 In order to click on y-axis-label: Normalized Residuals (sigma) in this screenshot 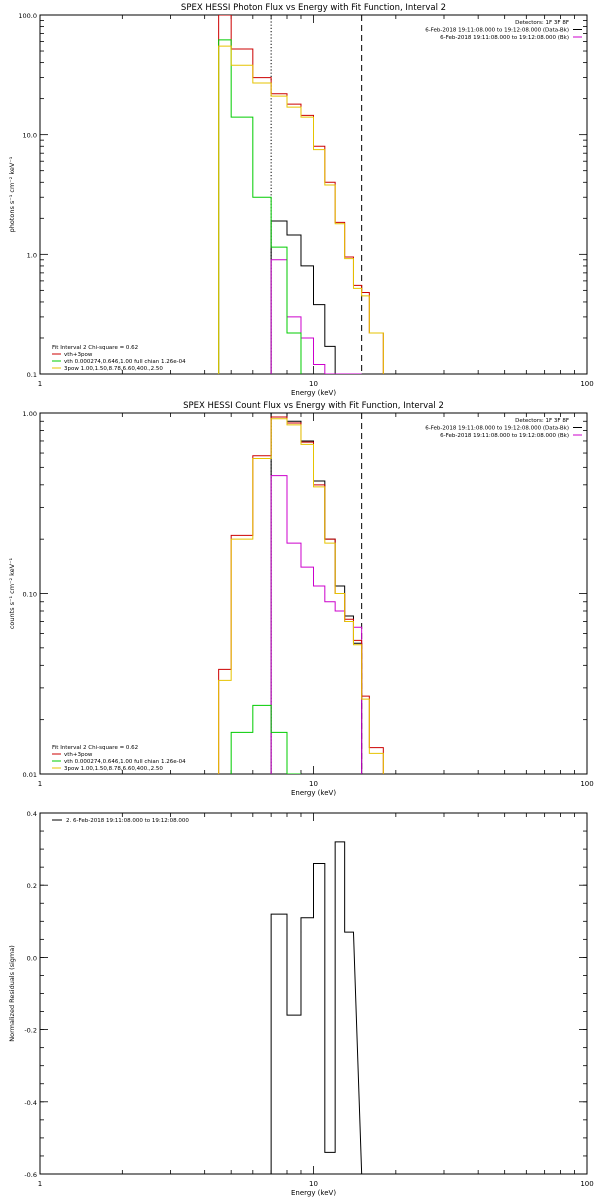, I will do `click(12, 993)`.